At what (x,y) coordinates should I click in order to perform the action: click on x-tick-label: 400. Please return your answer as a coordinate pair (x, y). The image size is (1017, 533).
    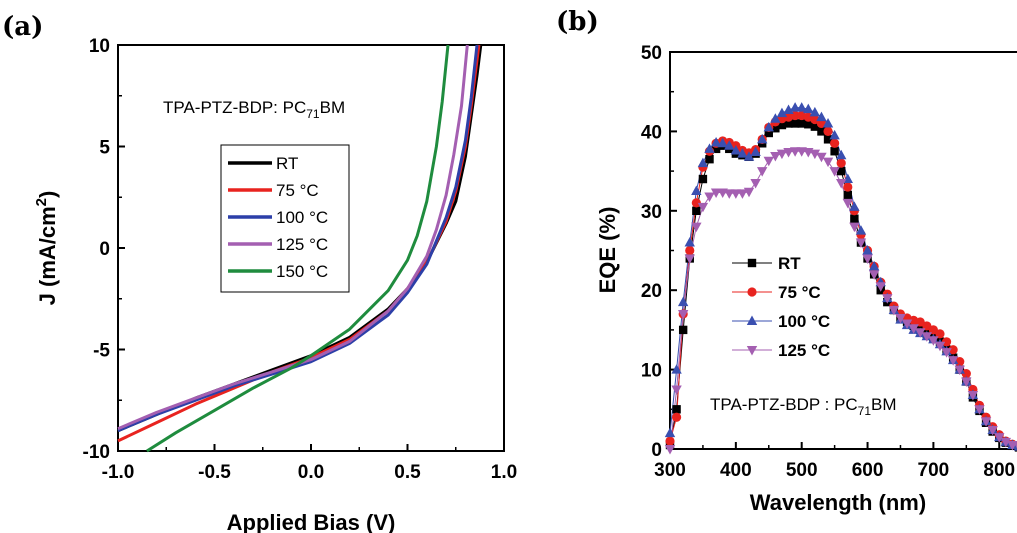
    Looking at the image, I should click on (736, 470).